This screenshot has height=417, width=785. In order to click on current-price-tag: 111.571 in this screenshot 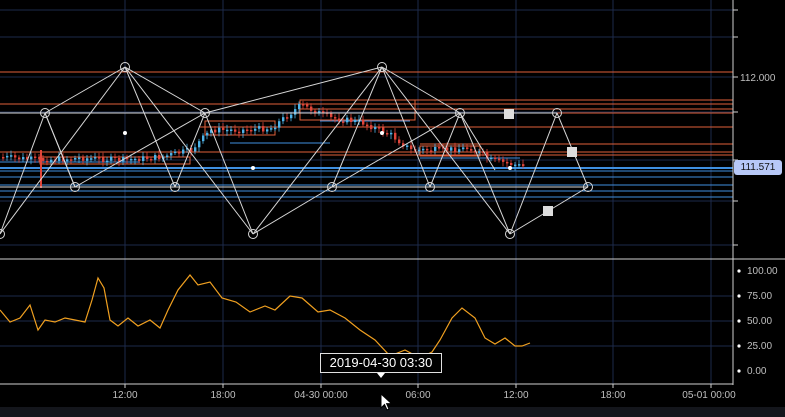, I will do `click(758, 167)`.